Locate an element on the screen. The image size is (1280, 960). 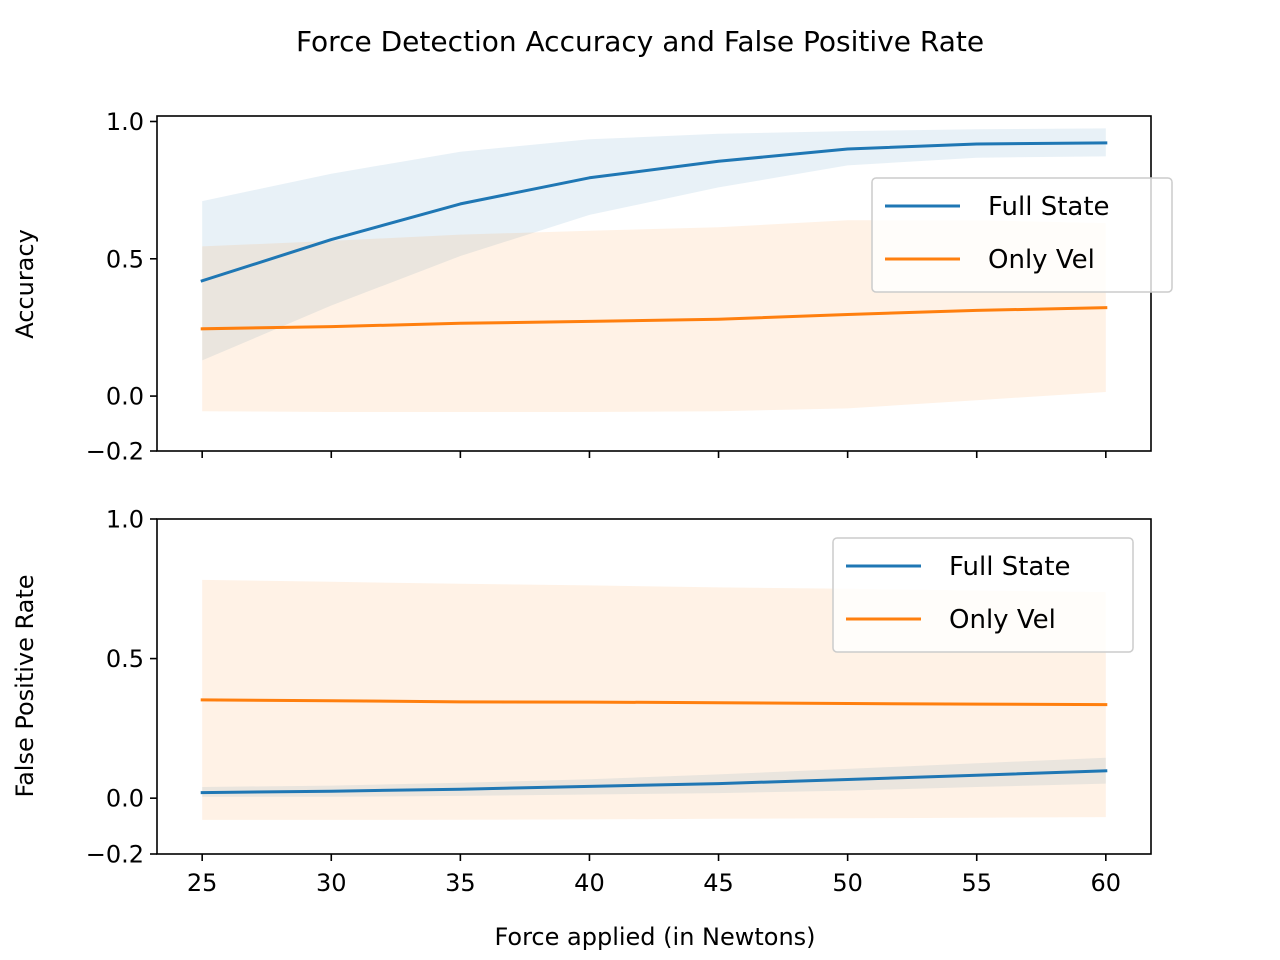
fpr-ytick-label: −0.2 is located at coordinates (115, 855).